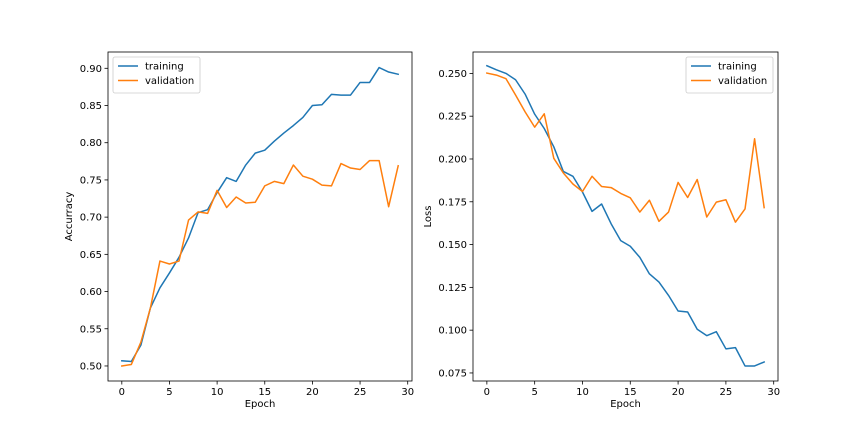 The width and height of the screenshot is (864, 432). I want to click on loss-legend-label-training: training, so click(737, 67).